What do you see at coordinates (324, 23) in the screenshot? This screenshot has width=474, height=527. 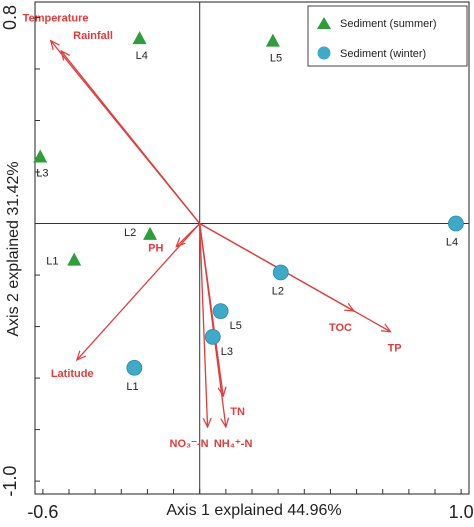 I see `legend-triangle-icon` at bounding box center [324, 23].